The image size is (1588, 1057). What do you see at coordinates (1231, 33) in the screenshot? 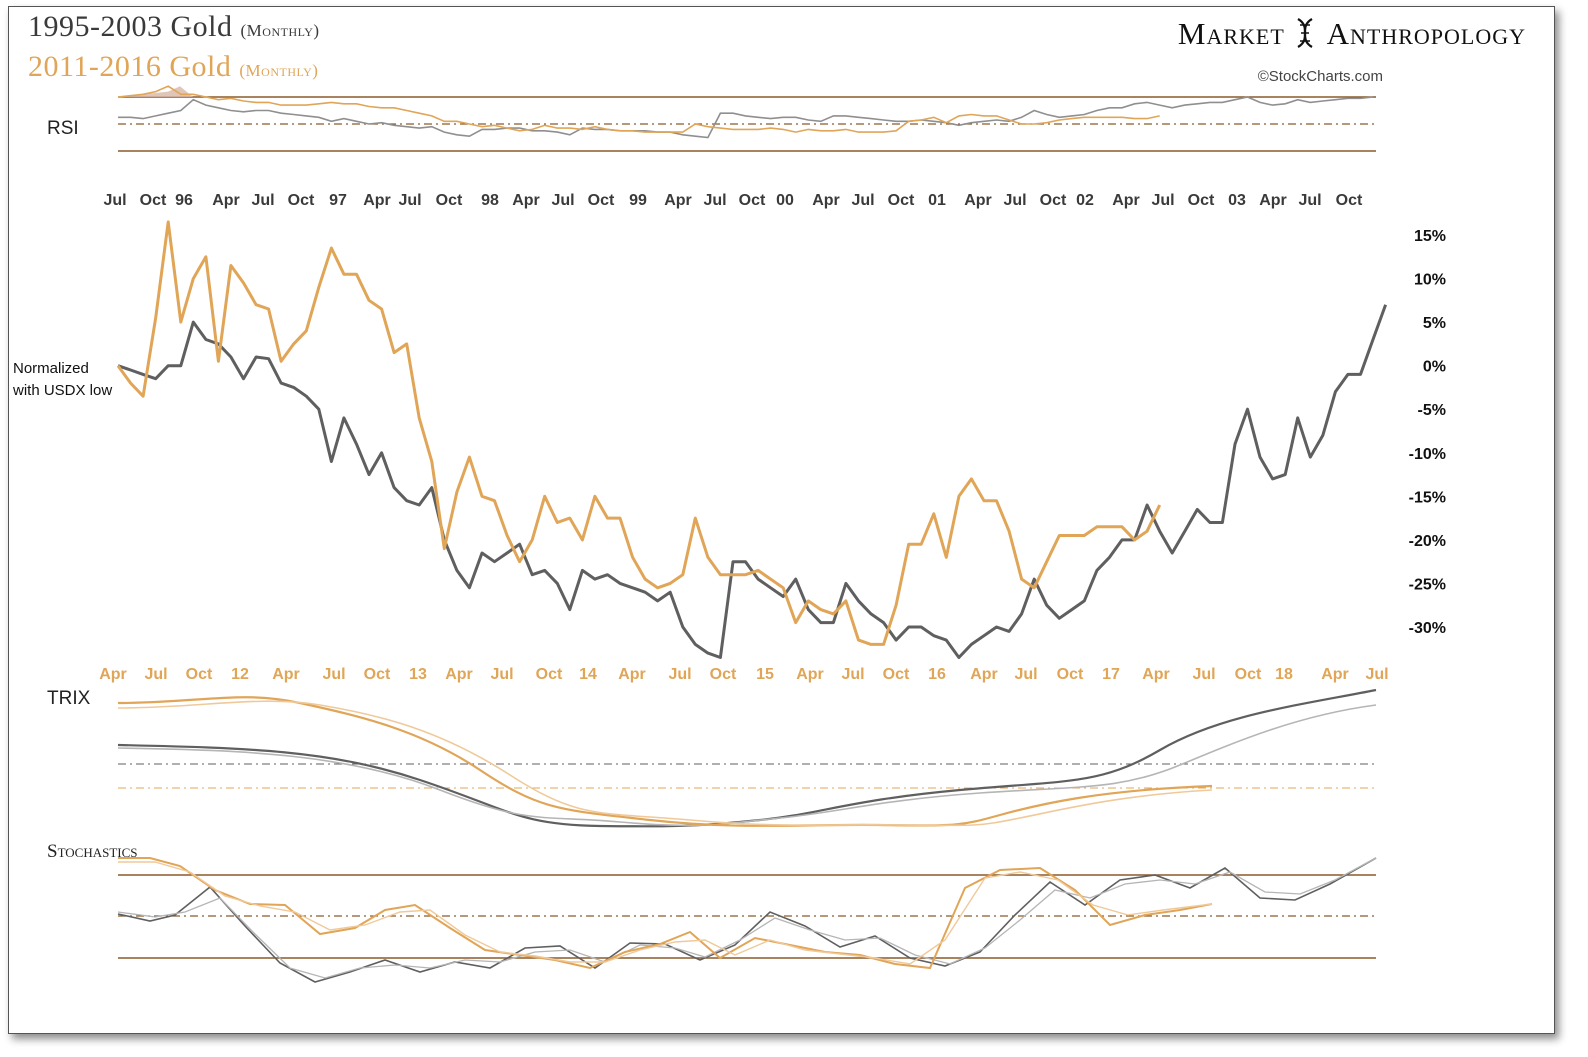
I see `brand-left: Market` at bounding box center [1231, 33].